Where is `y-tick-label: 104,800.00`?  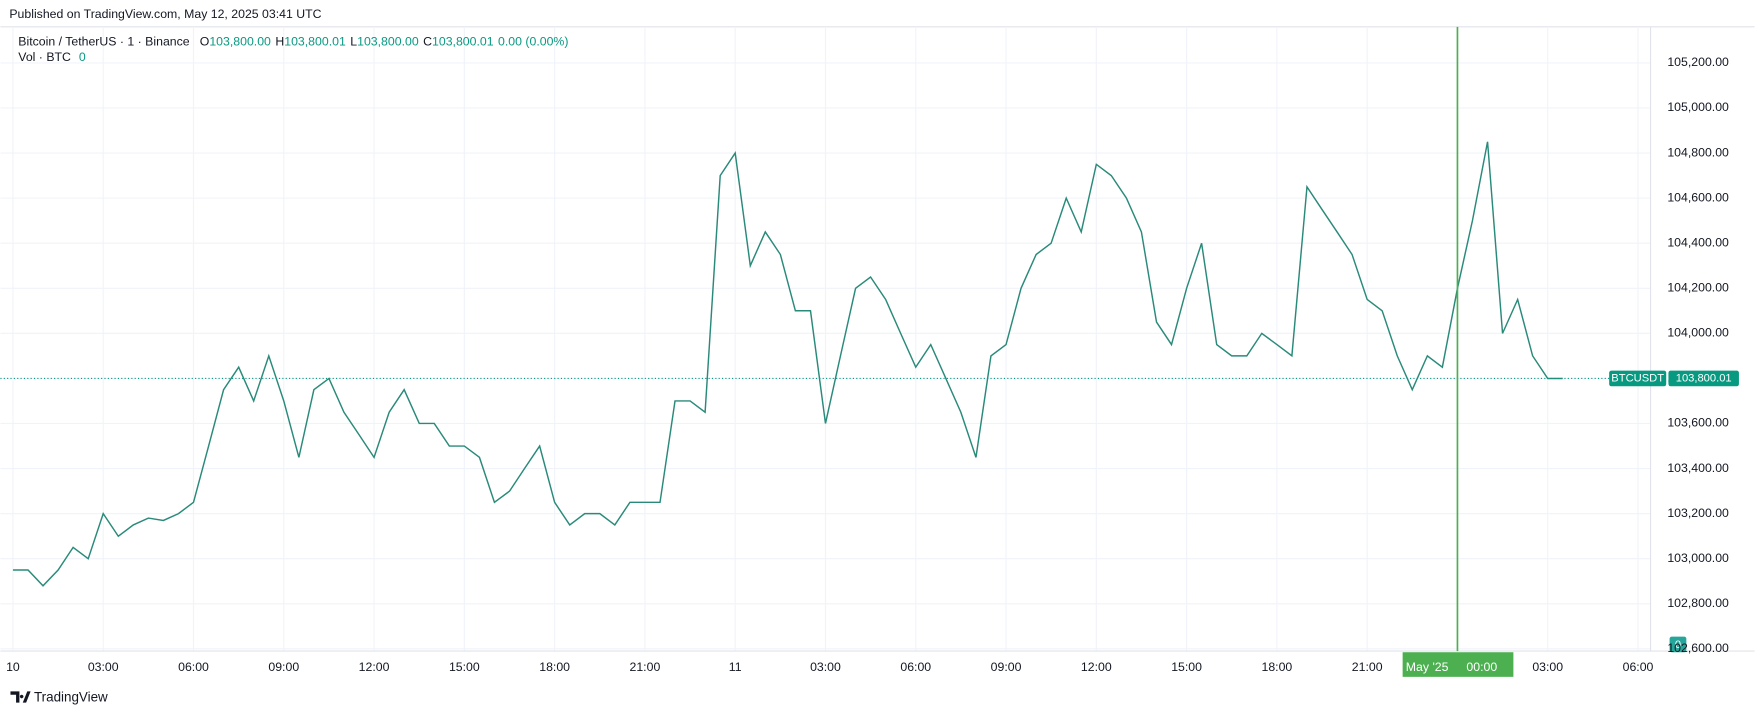 y-tick-label: 104,800.00 is located at coordinates (1698, 152).